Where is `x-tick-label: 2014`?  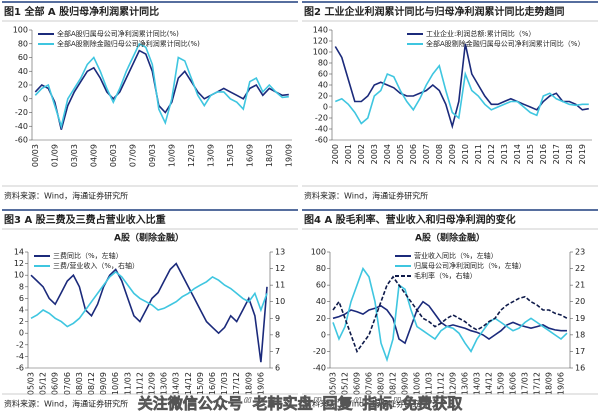
x-tick-label: 2014 is located at coordinates (517, 154).